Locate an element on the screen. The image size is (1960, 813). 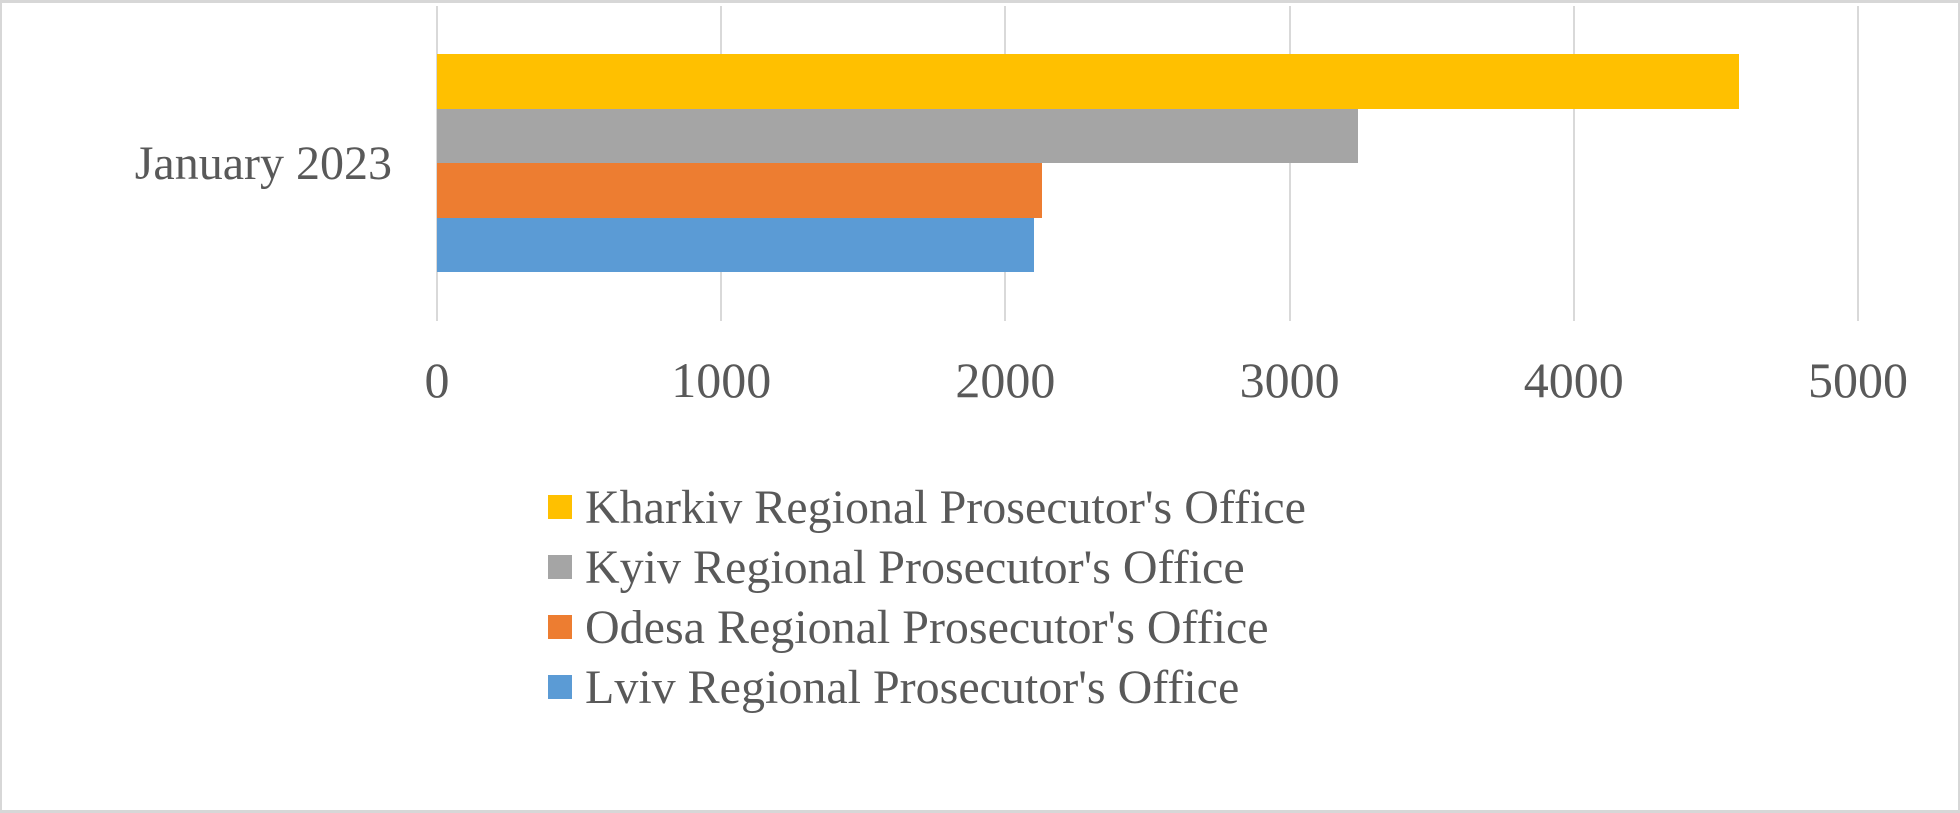
x-tick-label: 5000 is located at coordinates (1858, 380).